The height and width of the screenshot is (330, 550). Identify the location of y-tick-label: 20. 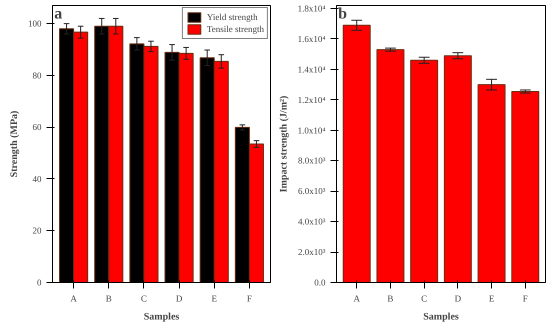
(37, 231).